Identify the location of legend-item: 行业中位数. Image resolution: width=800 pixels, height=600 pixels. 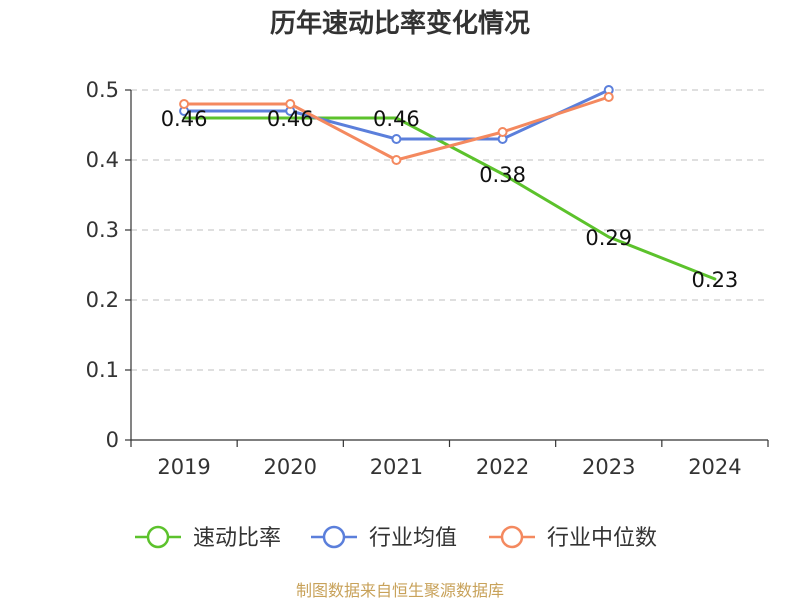
(573, 538).